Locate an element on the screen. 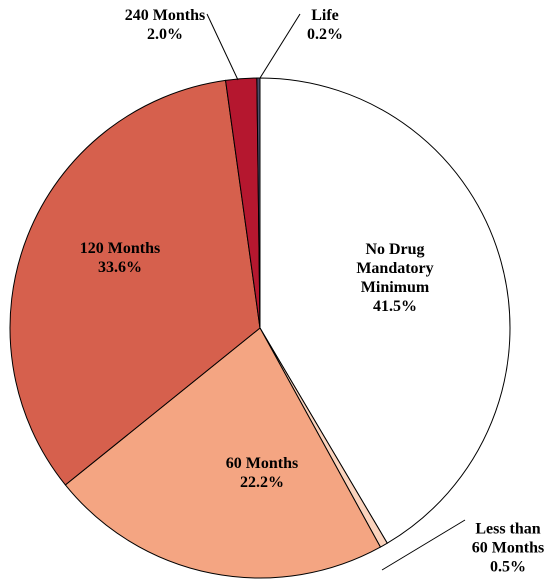  category-label: Life is located at coordinates (325, 15).